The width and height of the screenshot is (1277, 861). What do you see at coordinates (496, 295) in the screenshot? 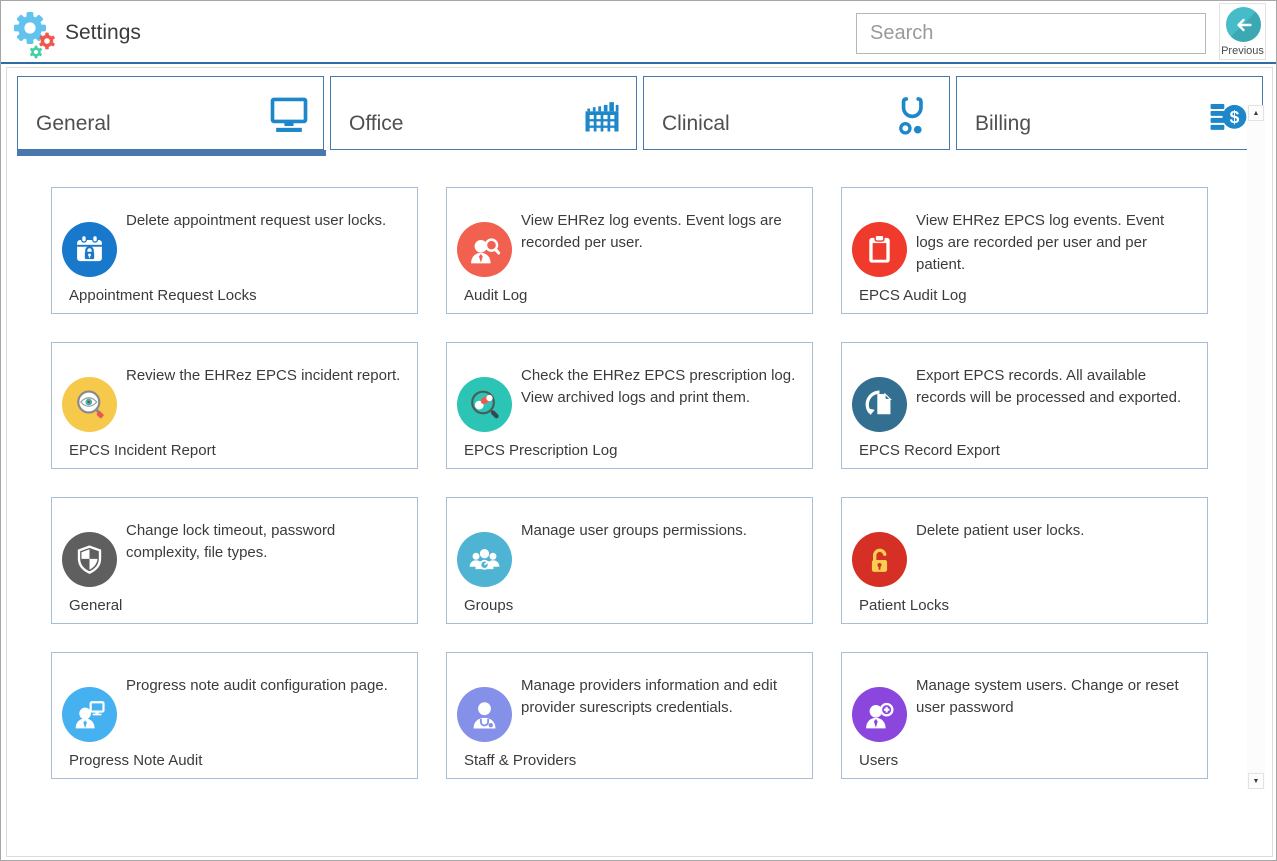
I see `card-title: Audit Log` at bounding box center [496, 295].